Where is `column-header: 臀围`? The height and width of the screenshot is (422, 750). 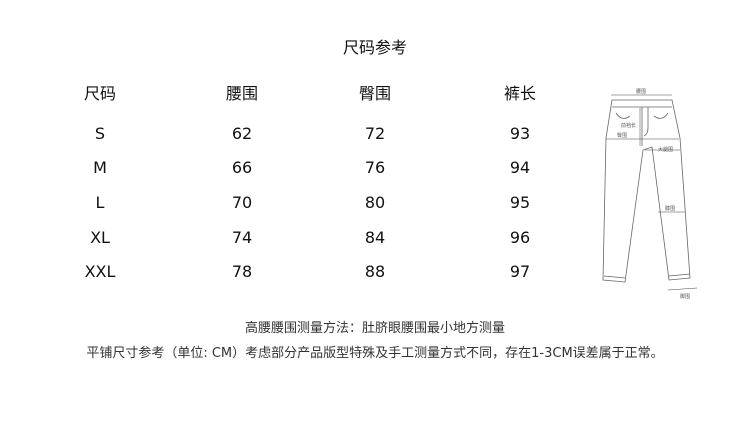 column-header: 臀围 is located at coordinates (374, 93).